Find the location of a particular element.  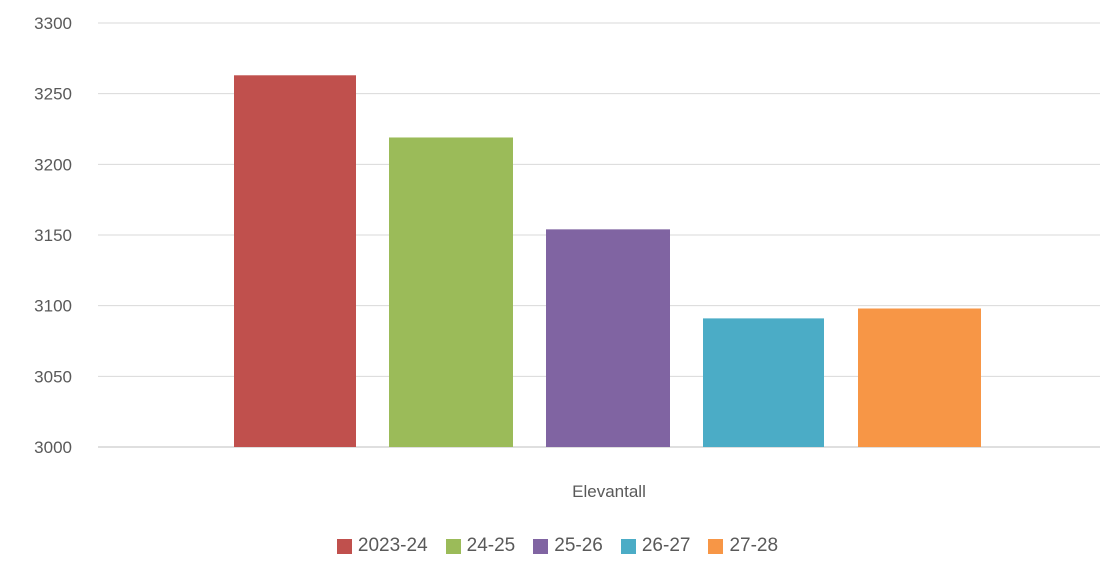

legend-item: 27-28 is located at coordinates (743, 546).